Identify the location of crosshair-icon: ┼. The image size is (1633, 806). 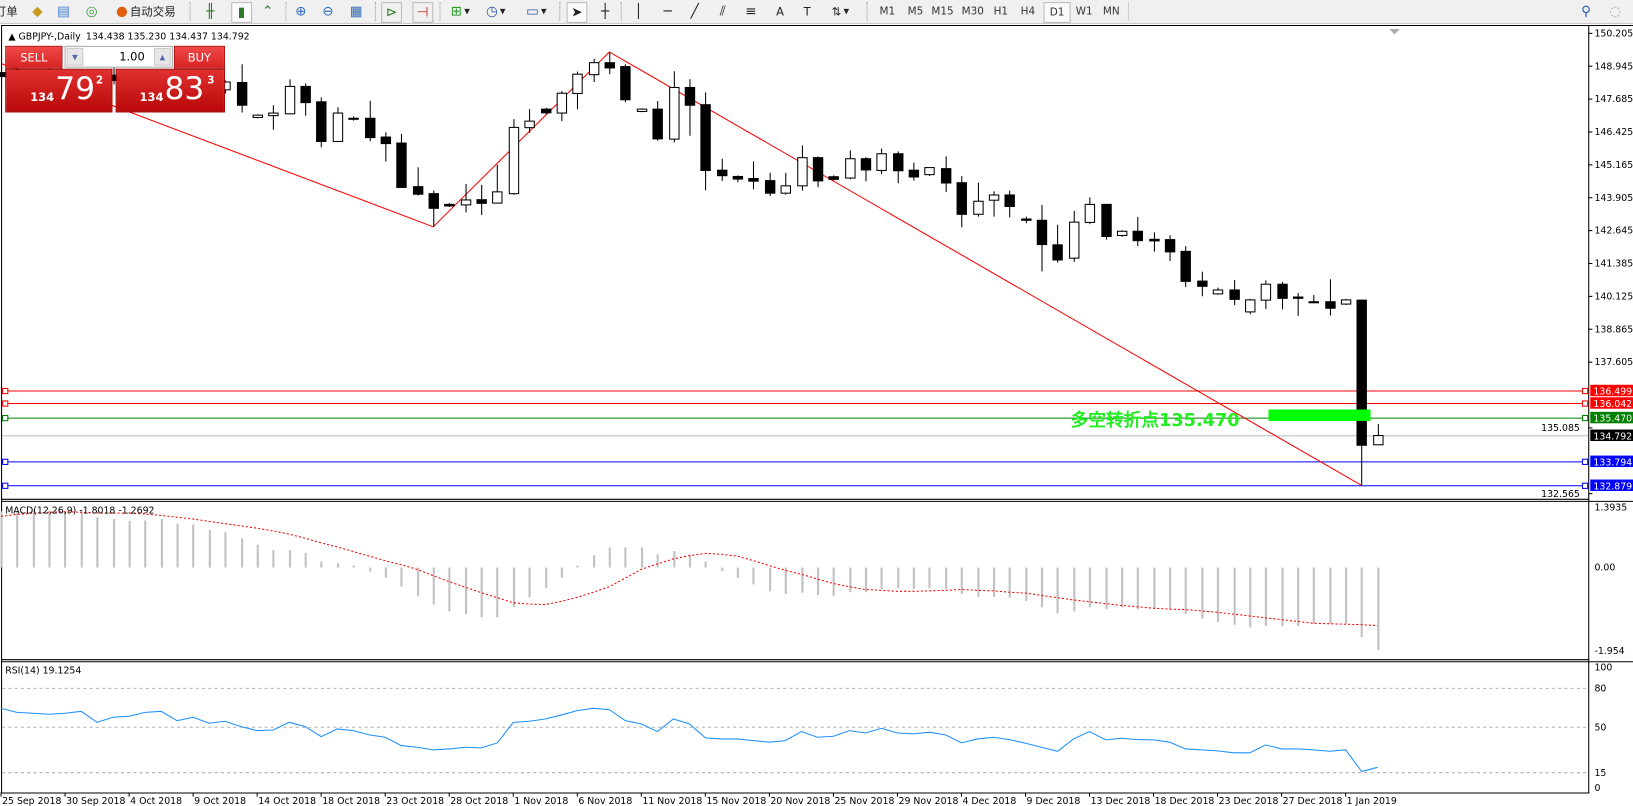
(605, 11).